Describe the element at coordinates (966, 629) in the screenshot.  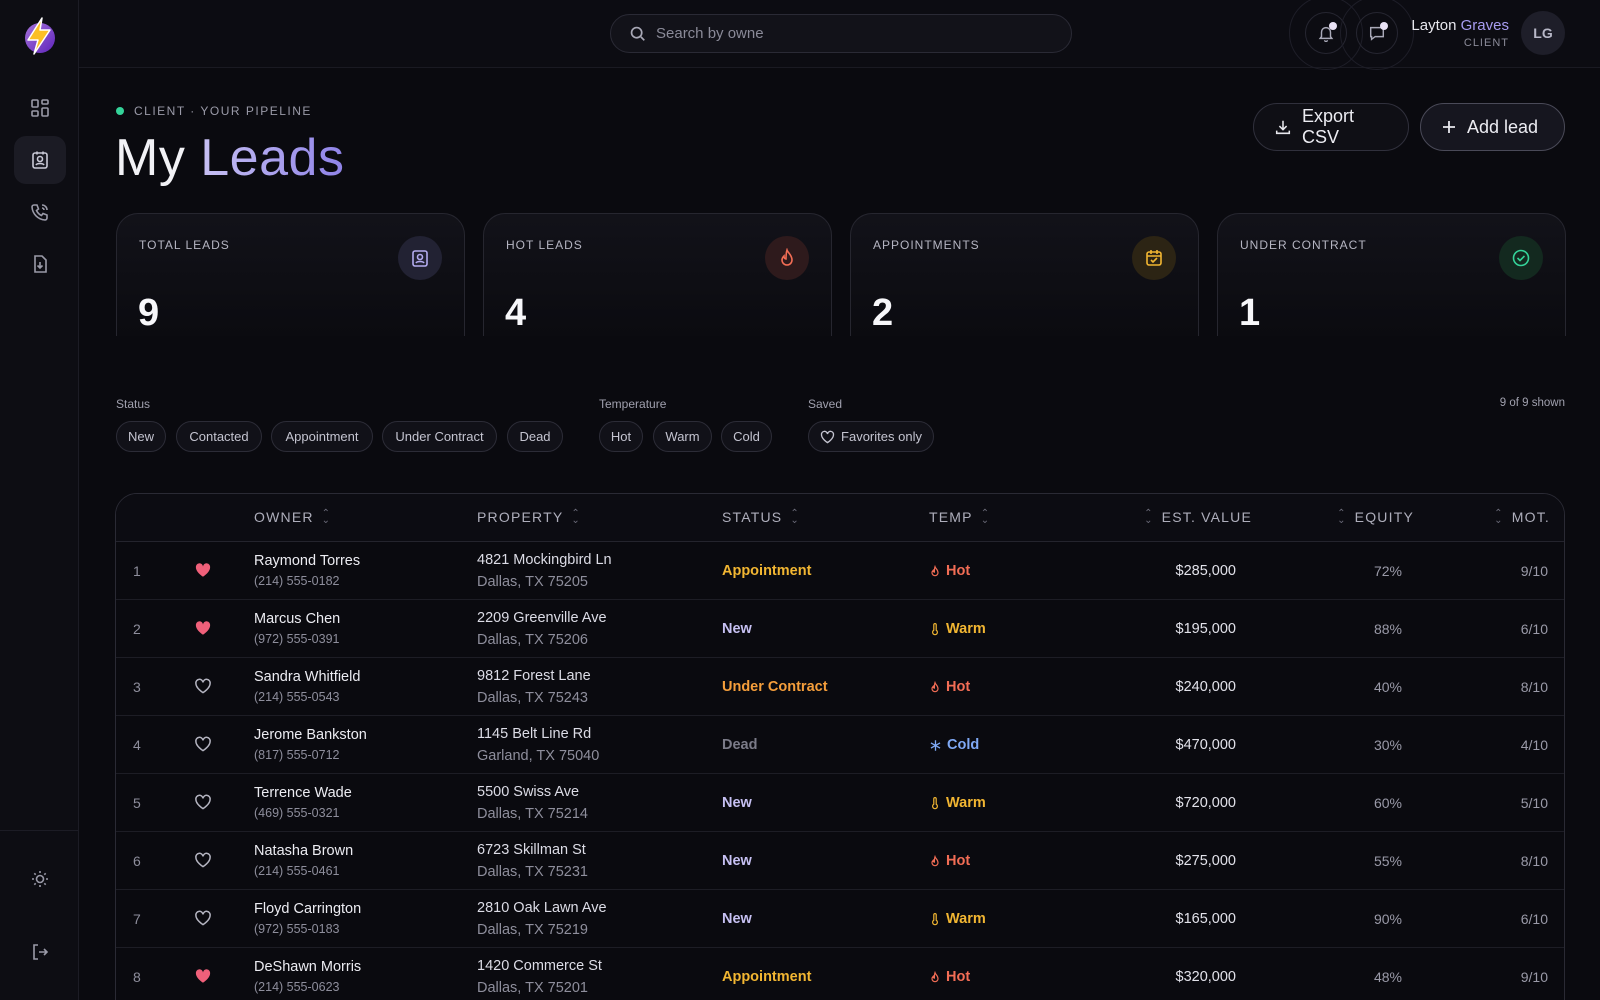
I see `temp-label: Warm` at that location.